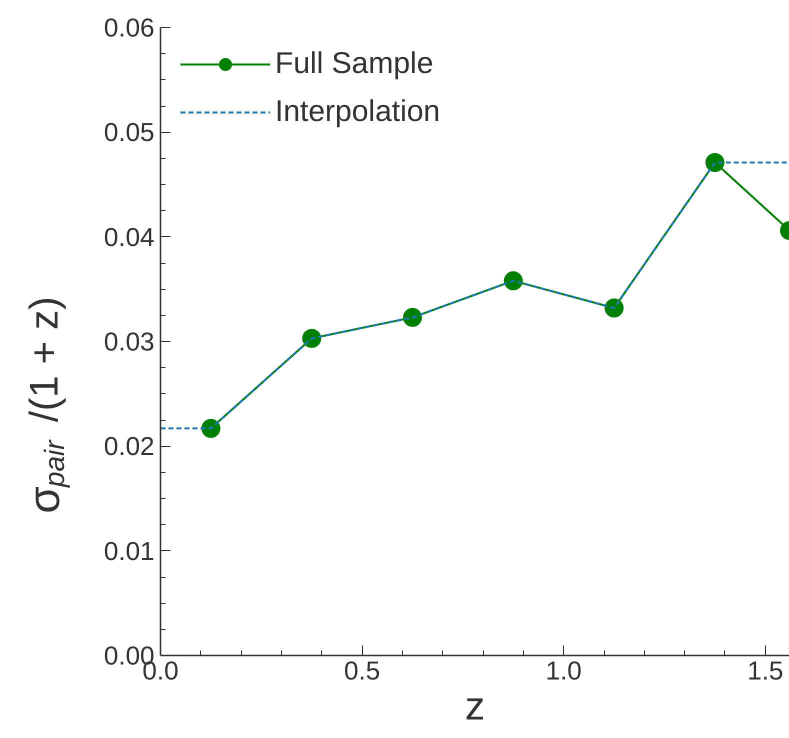  Describe the element at coordinates (129, 341) in the screenshot. I see `y-tick-label: 0.03` at that location.